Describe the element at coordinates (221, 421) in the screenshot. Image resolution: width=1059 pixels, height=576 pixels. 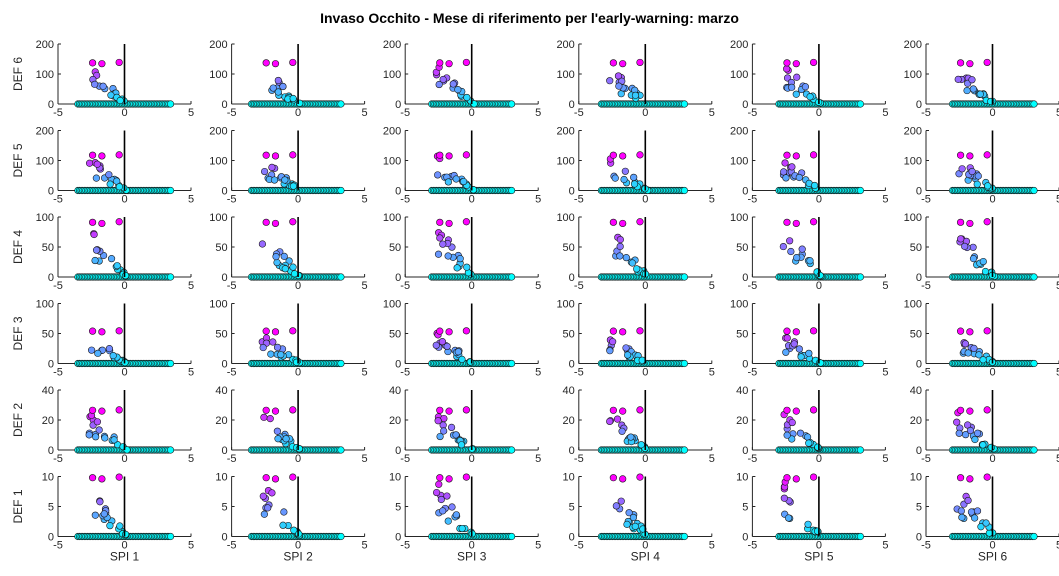
I see `y-tick-label: 20` at that location.